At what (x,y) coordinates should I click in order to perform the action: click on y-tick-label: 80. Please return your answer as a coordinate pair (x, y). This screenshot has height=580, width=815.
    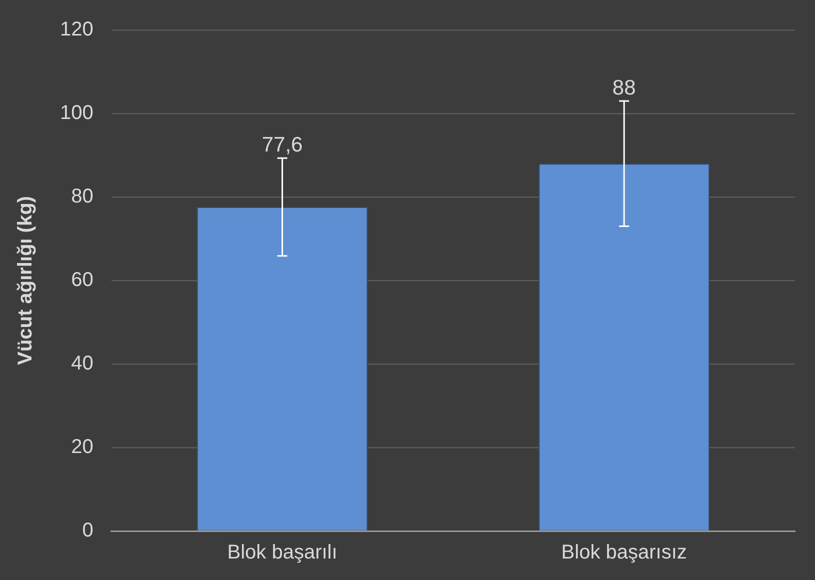
    Looking at the image, I should click on (82, 197).